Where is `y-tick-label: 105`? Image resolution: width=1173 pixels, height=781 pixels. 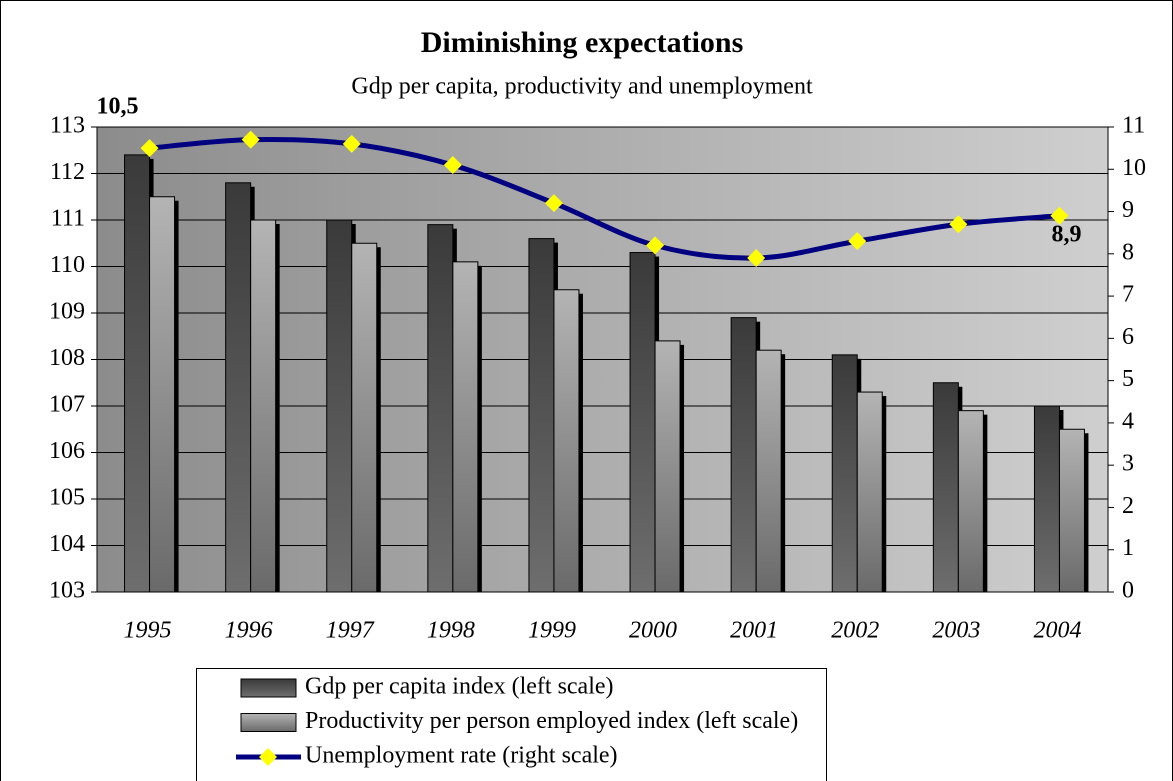
y-tick-label: 105 is located at coordinates (67, 498).